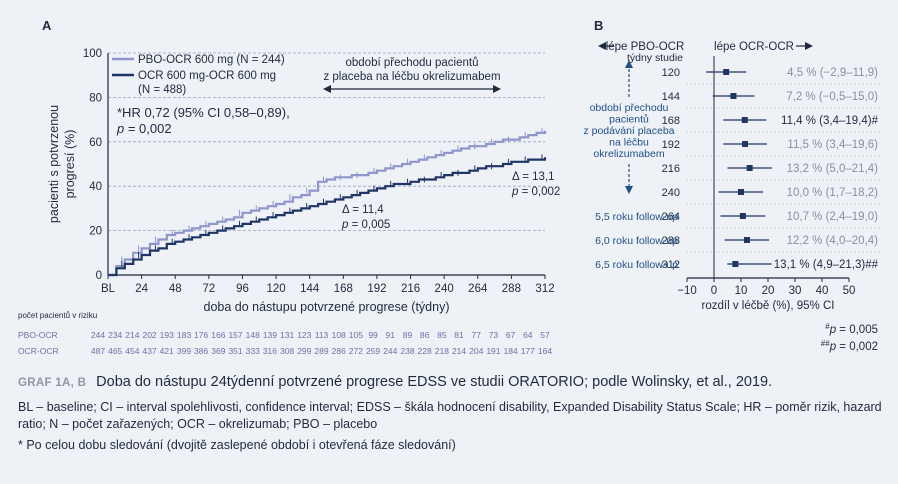 The image size is (898, 484). What do you see at coordinates (442, 351) in the screenshot?
I see `at-risk-value: 218` at bounding box center [442, 351].